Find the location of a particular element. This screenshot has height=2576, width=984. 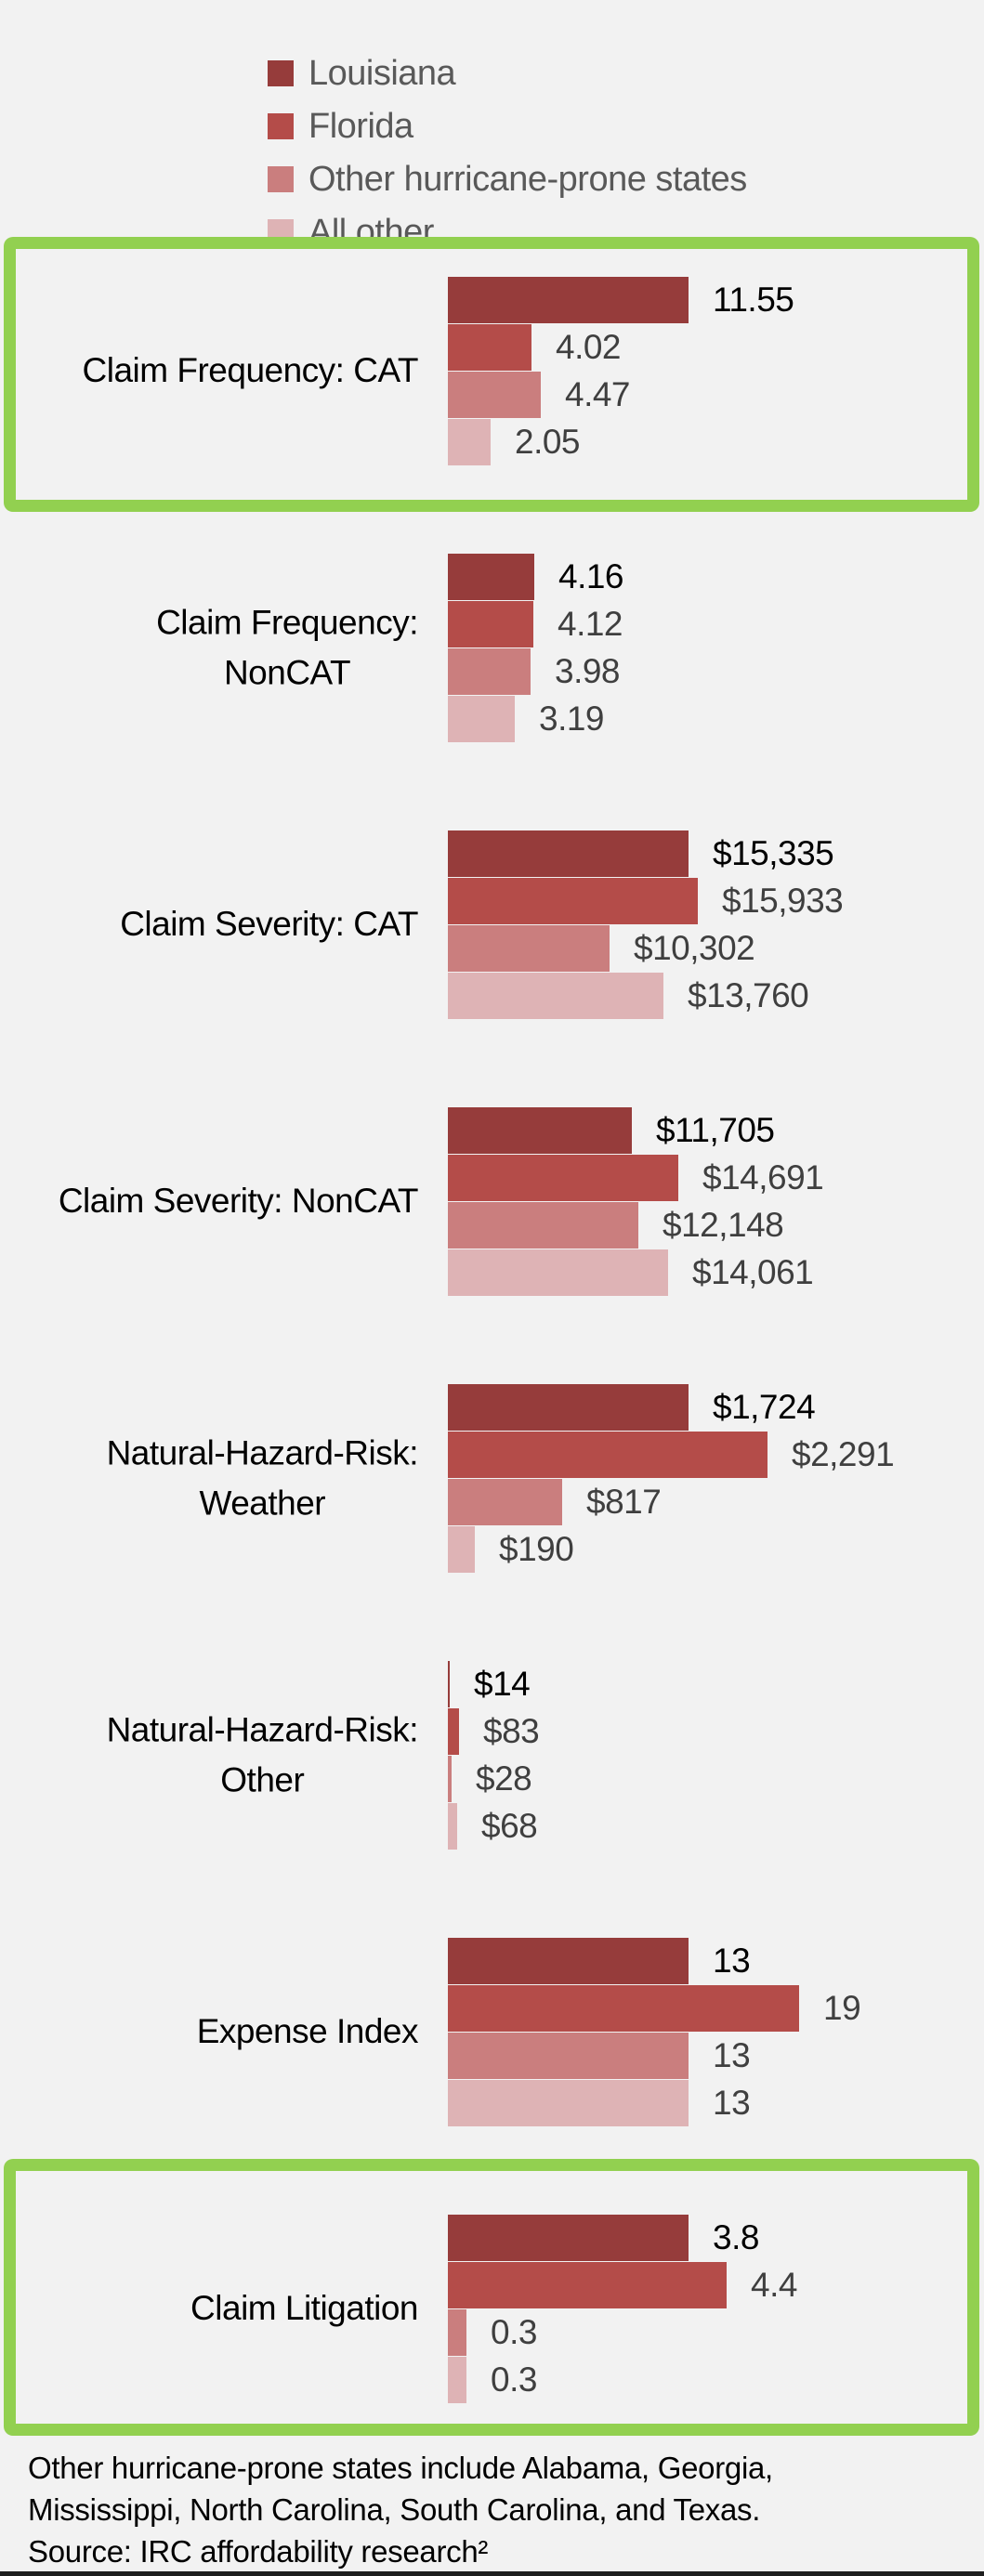

bar-row: 4.47 is located at coordinates (621, 394).